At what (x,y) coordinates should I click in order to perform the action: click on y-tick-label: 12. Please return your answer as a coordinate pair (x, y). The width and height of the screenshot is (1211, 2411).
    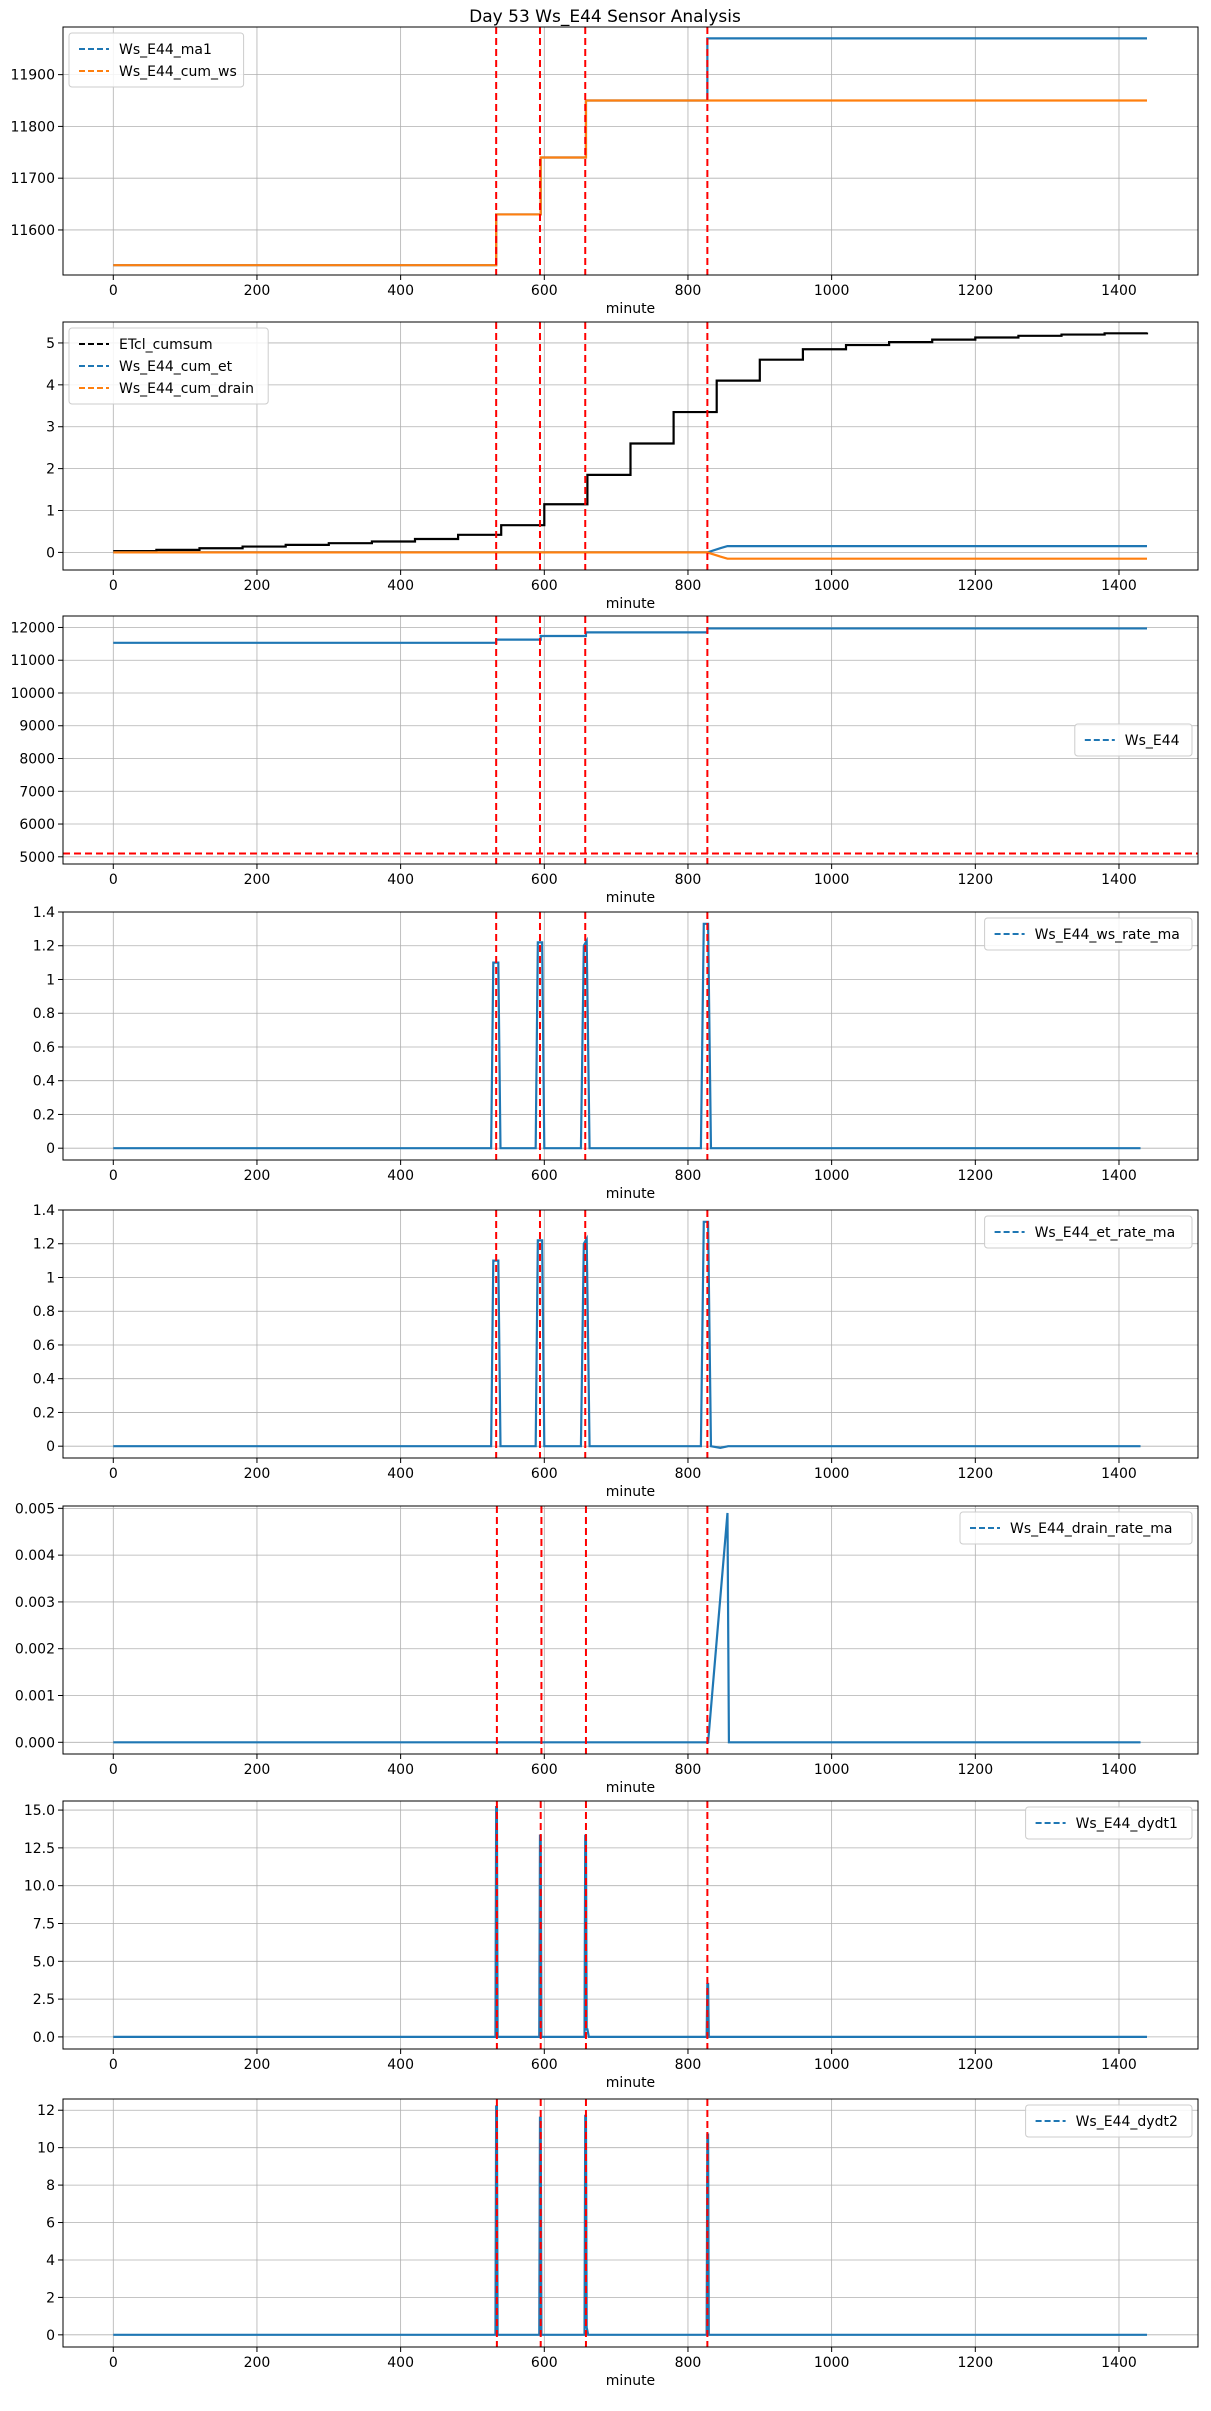
    Looking at the image, I should click on (46, 2111).